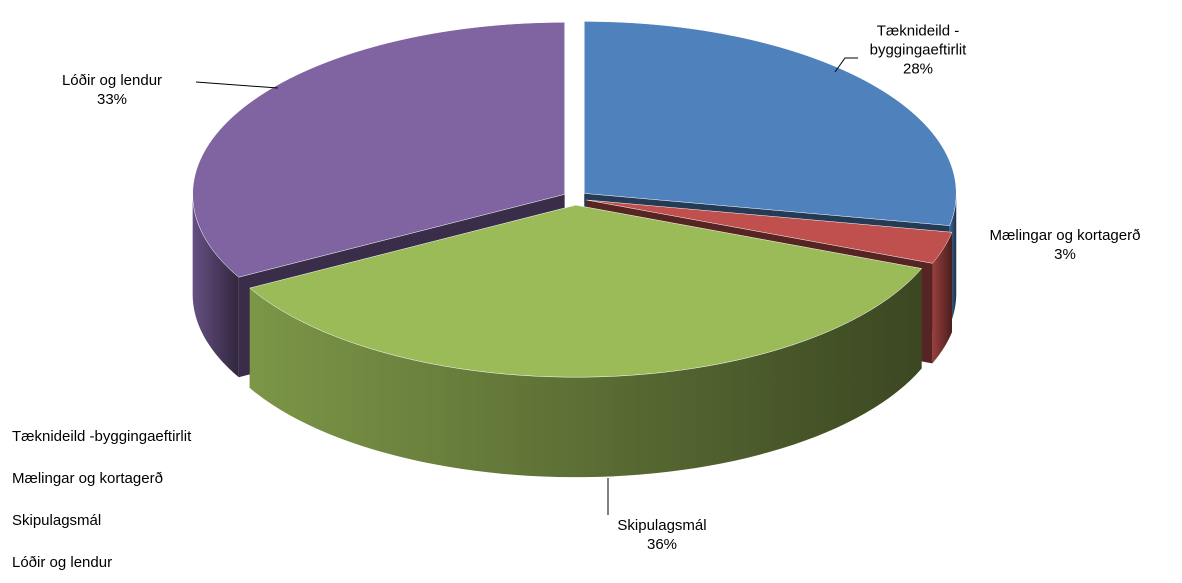  What do you see at coordinates (662, 525) in the screenshot?
I see `data-label-name: Skipulagsmál` at bounding box center [662, 525].